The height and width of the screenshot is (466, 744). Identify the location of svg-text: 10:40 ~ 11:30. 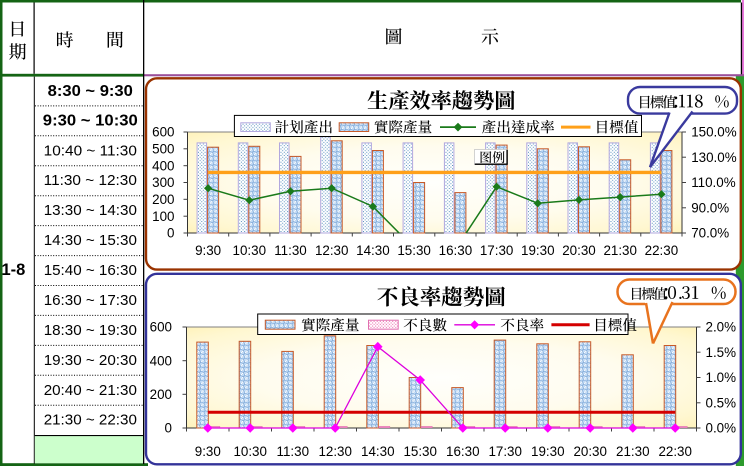
(90, 150).